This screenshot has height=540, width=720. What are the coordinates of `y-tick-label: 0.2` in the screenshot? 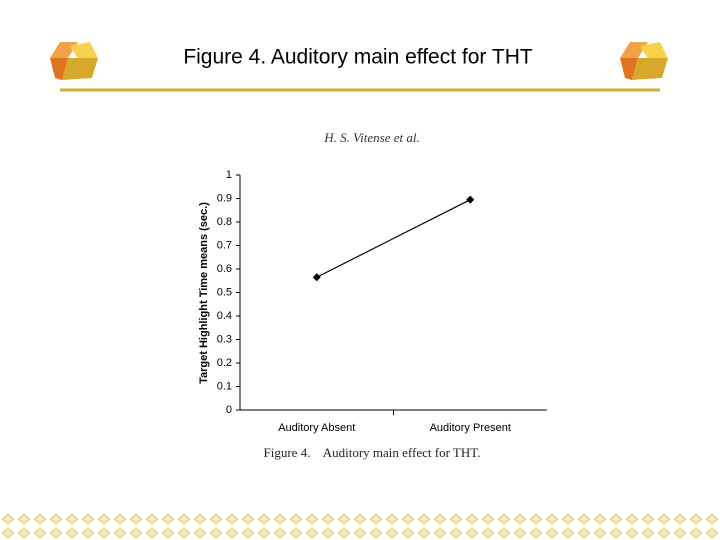 It's located at (224, 363).